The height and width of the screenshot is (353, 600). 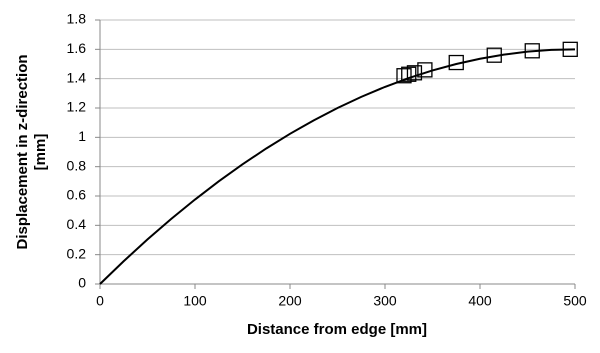 I want to click on y-tick-label: 0, so click(x=82, y=283).